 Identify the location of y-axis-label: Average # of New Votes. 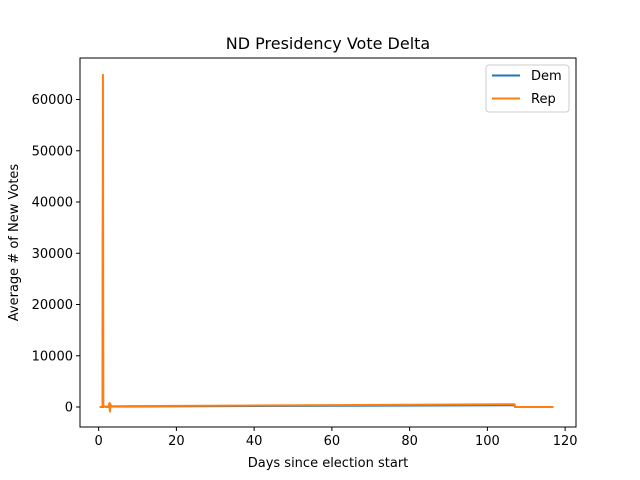
(14, 243).